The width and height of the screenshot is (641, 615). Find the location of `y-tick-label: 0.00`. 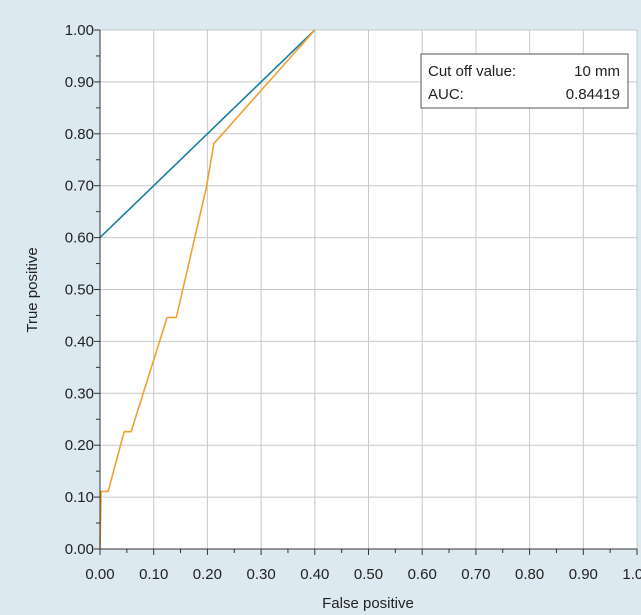

y-tick-label: 0.00 is located at coordinates (79, 549).